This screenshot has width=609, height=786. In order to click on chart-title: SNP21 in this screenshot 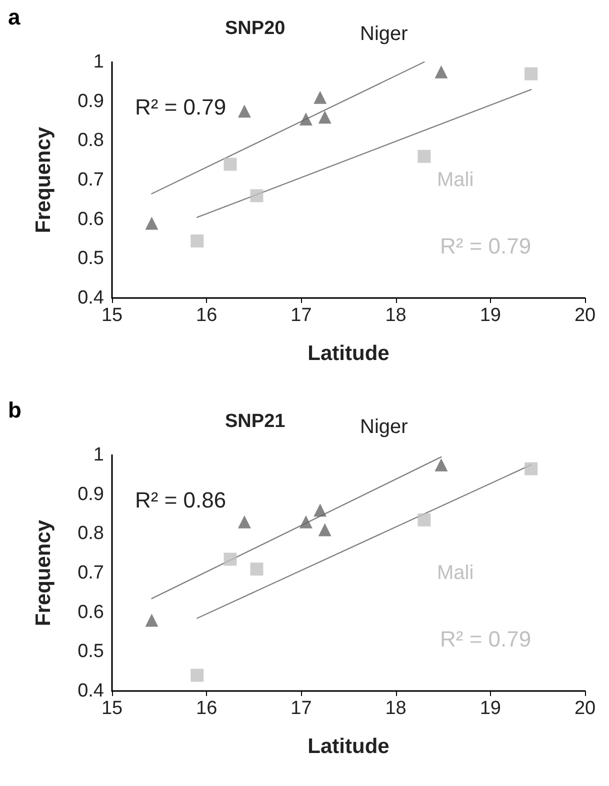, I will do `click(255, 421)`.